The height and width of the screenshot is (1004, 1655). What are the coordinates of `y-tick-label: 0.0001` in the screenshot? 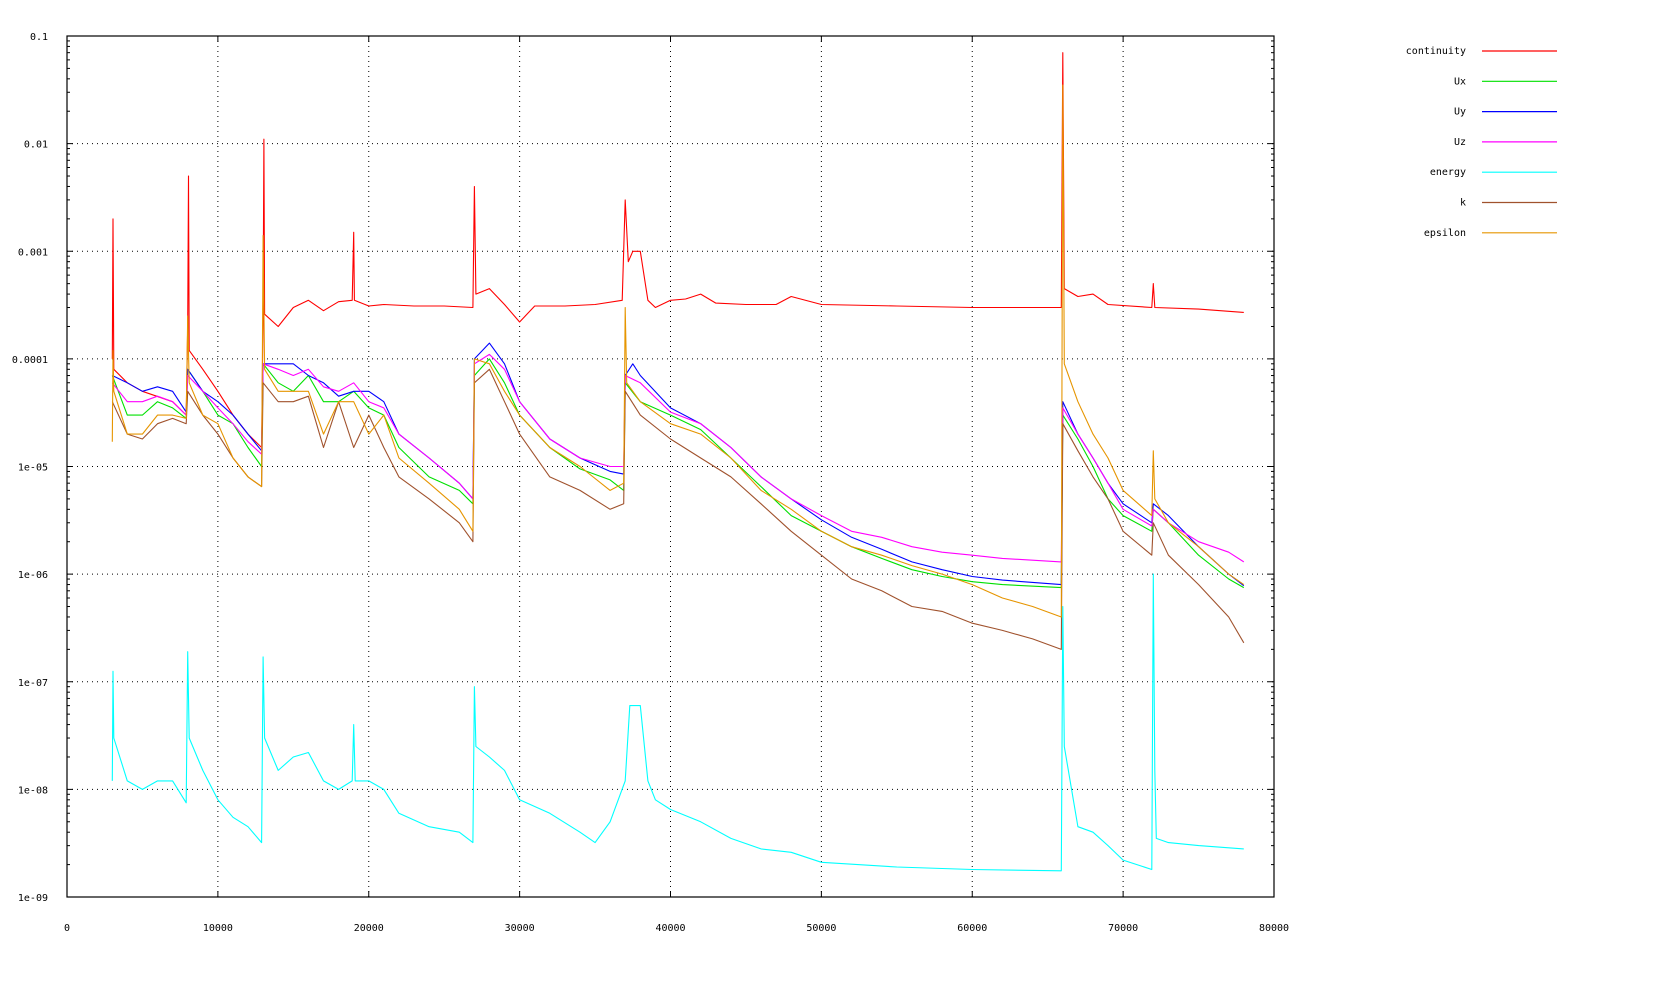 It's located at (30, 360).